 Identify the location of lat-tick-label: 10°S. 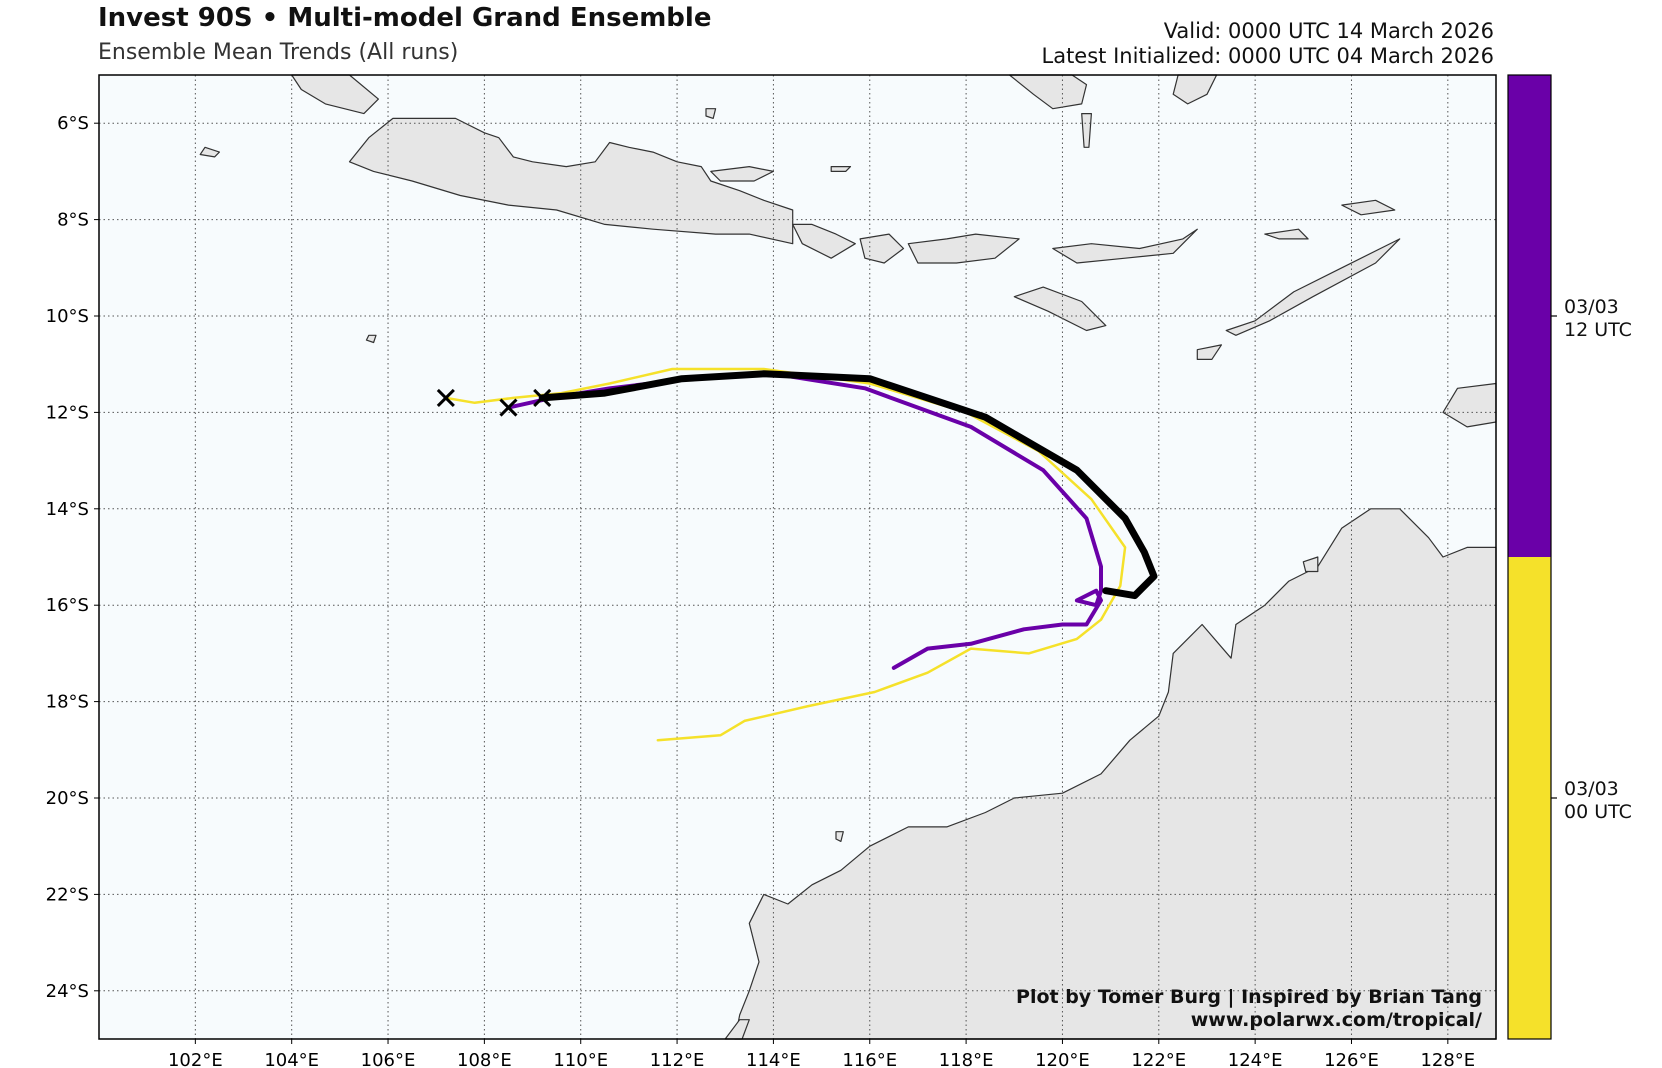
(67, 316).